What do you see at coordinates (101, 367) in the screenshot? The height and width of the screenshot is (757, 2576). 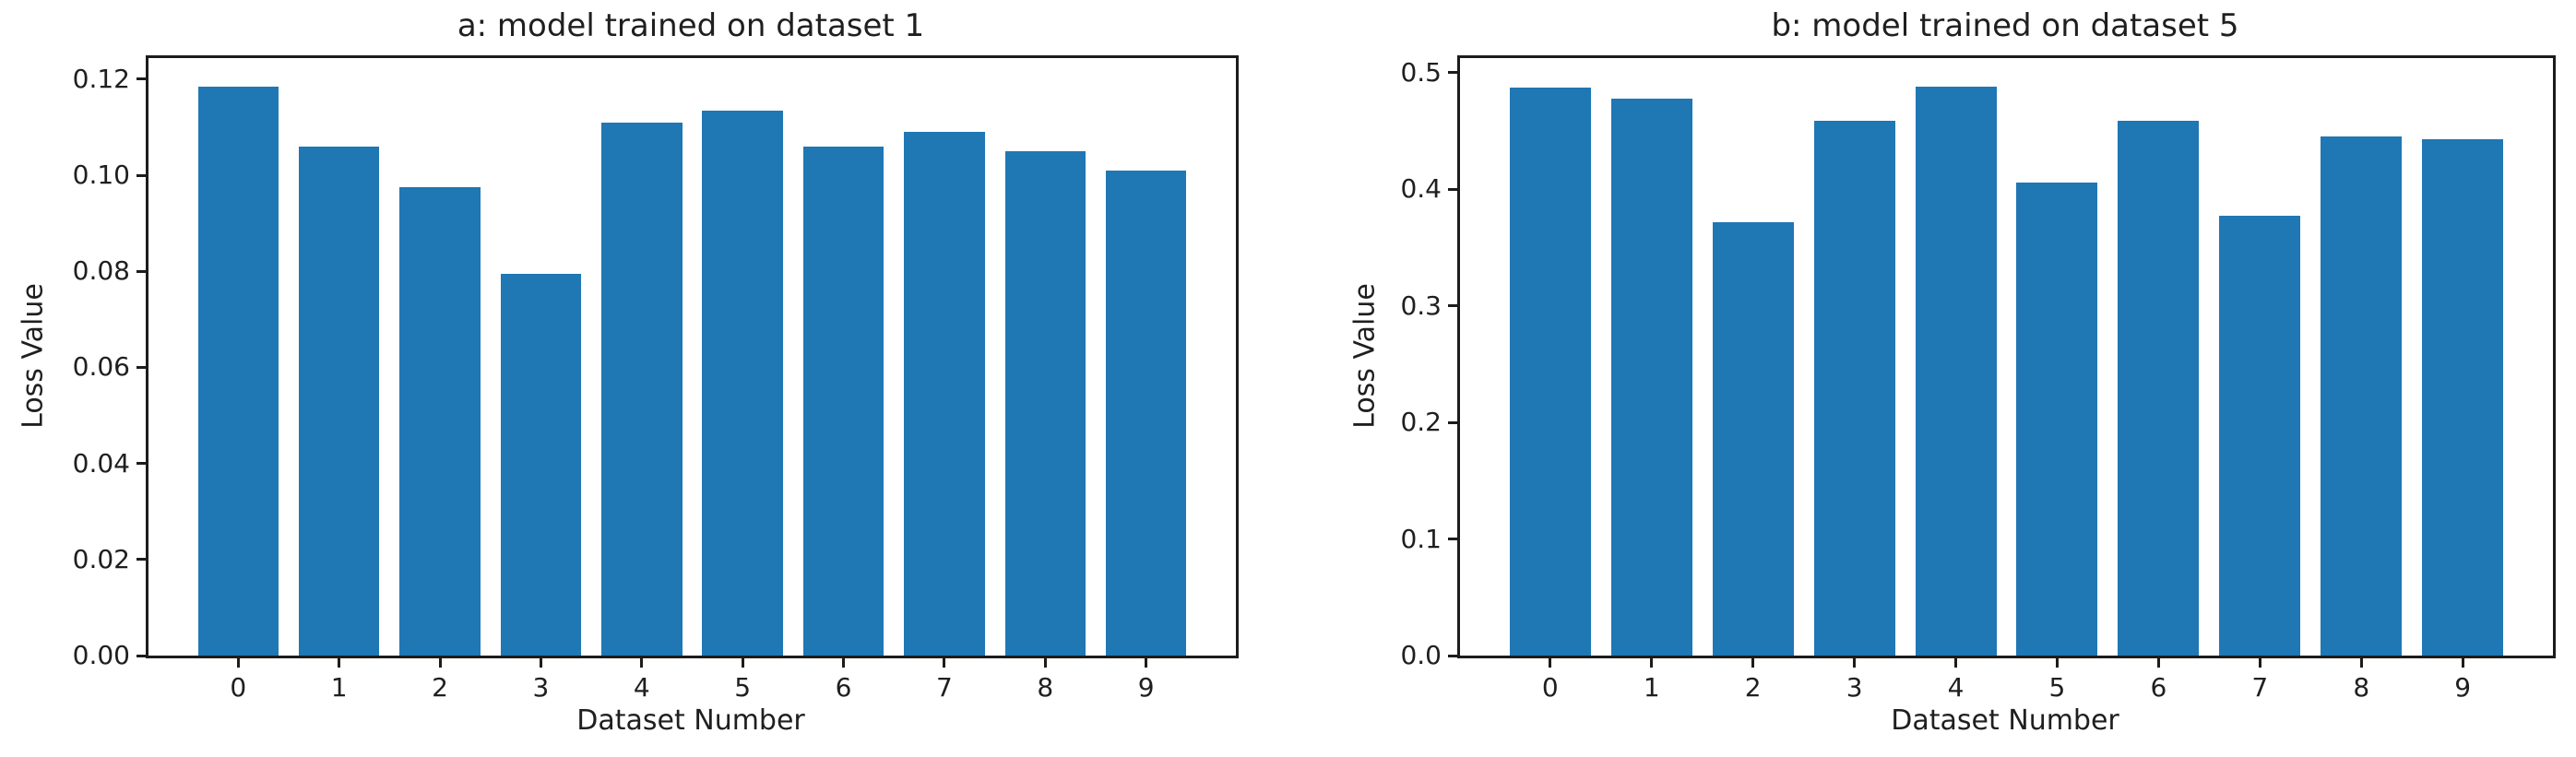 I see `y-tick-label: 0.06` at bounding box center [101, 367].